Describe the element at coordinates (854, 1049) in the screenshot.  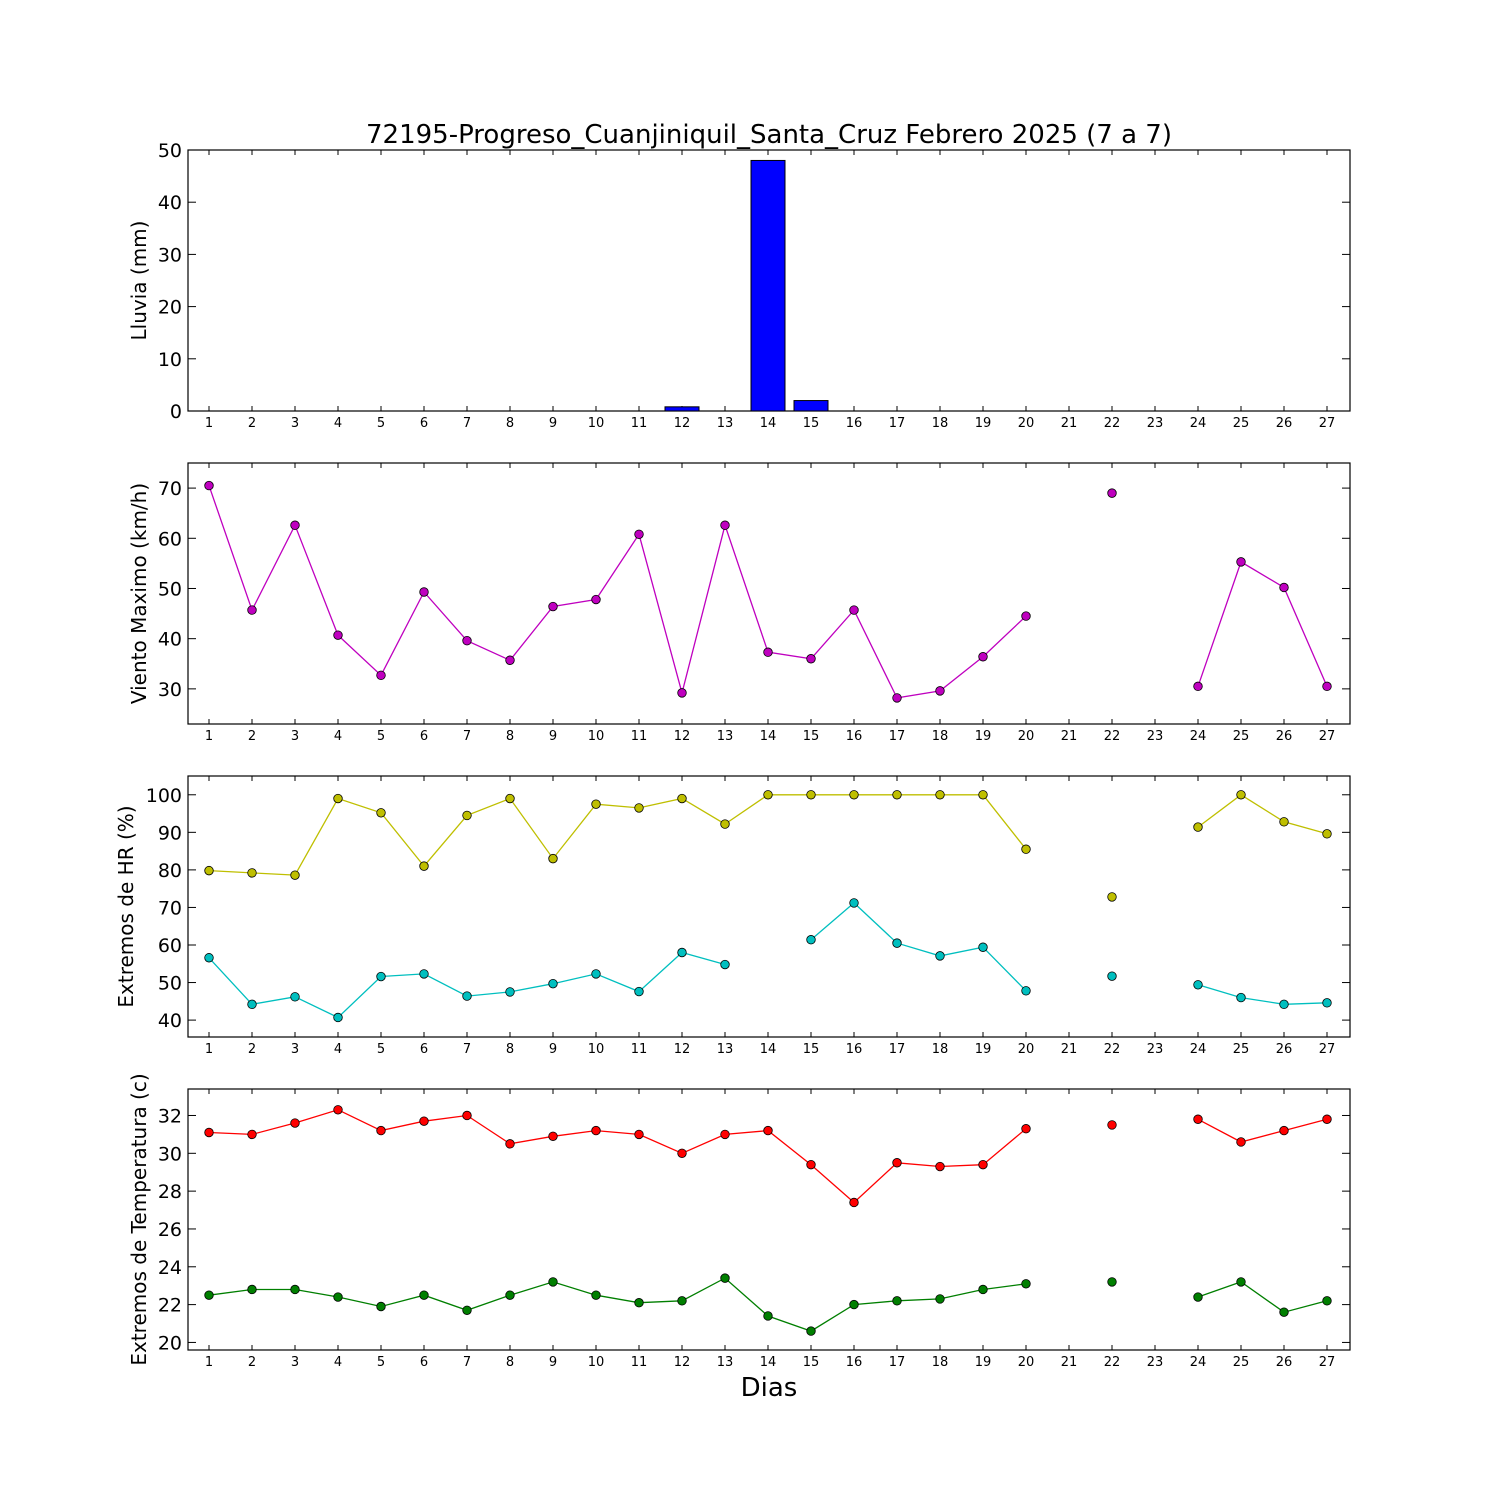
I see `x-tick-label: 16` at that location.